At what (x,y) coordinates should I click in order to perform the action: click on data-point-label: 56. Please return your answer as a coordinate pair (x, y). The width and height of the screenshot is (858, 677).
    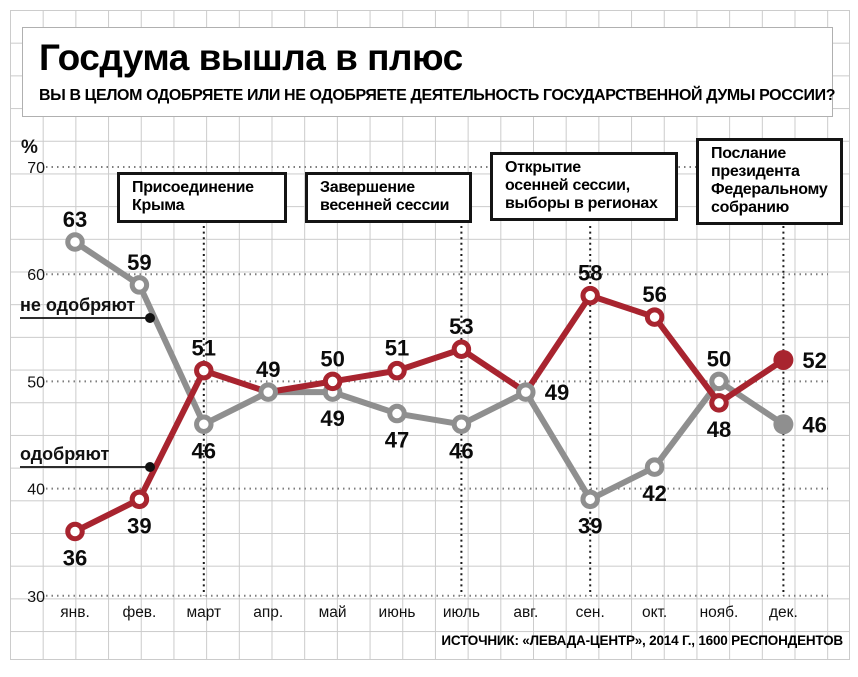
    Looking at the image, I should click on (654, 294).